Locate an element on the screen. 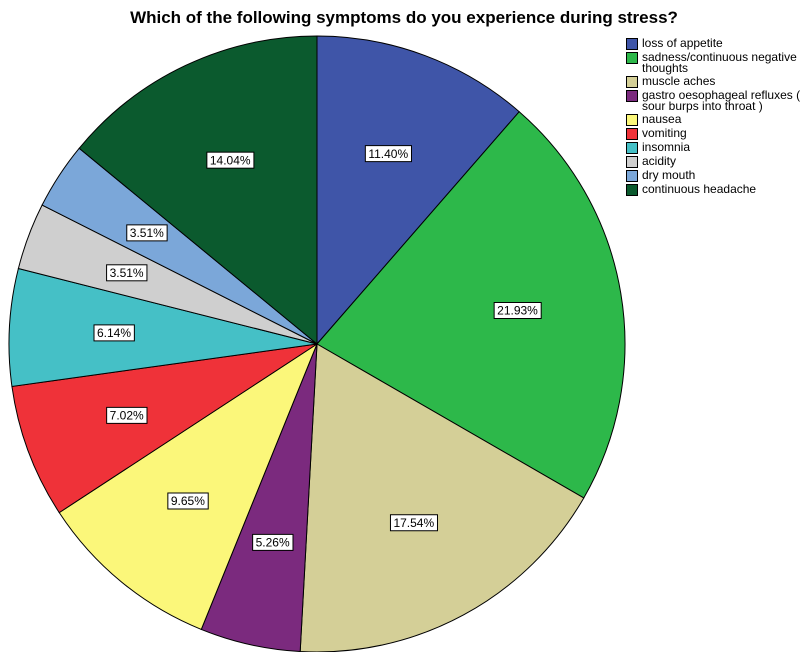  data-label: 17.54% is located at coordinates (413, 523).